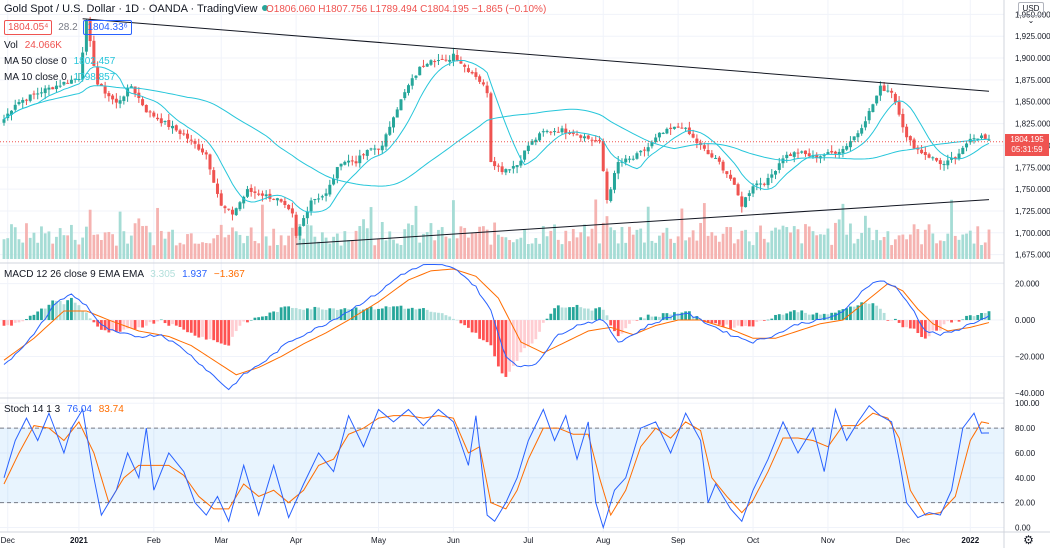  What do you see at coordinates (378, 540) in the screenshot?
I see `time-axis-label: May` at bounding box center [378, 540].